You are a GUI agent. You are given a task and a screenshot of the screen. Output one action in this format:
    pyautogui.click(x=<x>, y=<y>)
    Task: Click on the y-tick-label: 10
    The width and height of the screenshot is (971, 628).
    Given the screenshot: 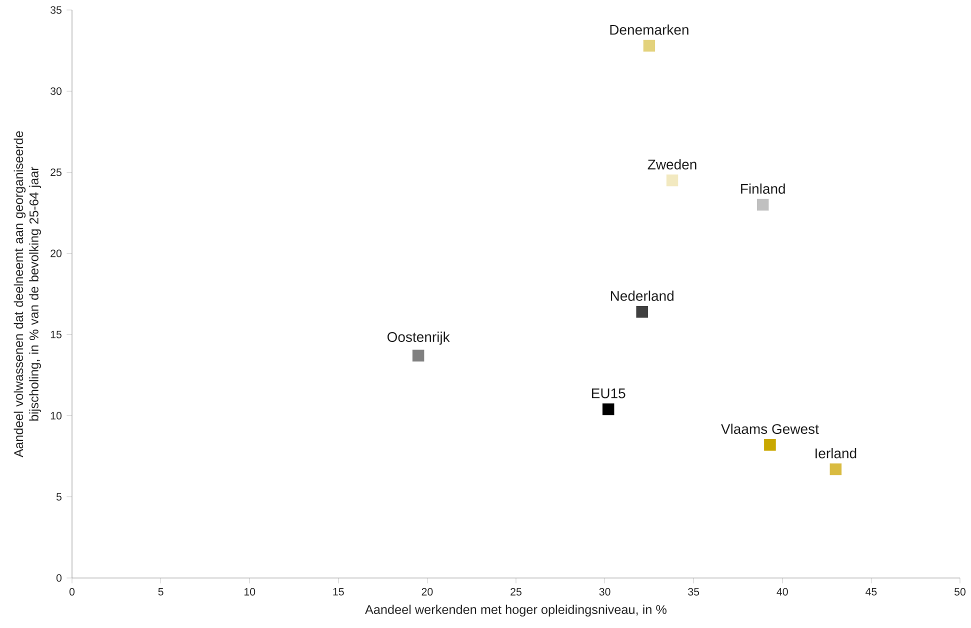 What is the action you would take?
    pyautogui.click(x=56, y=416)
    